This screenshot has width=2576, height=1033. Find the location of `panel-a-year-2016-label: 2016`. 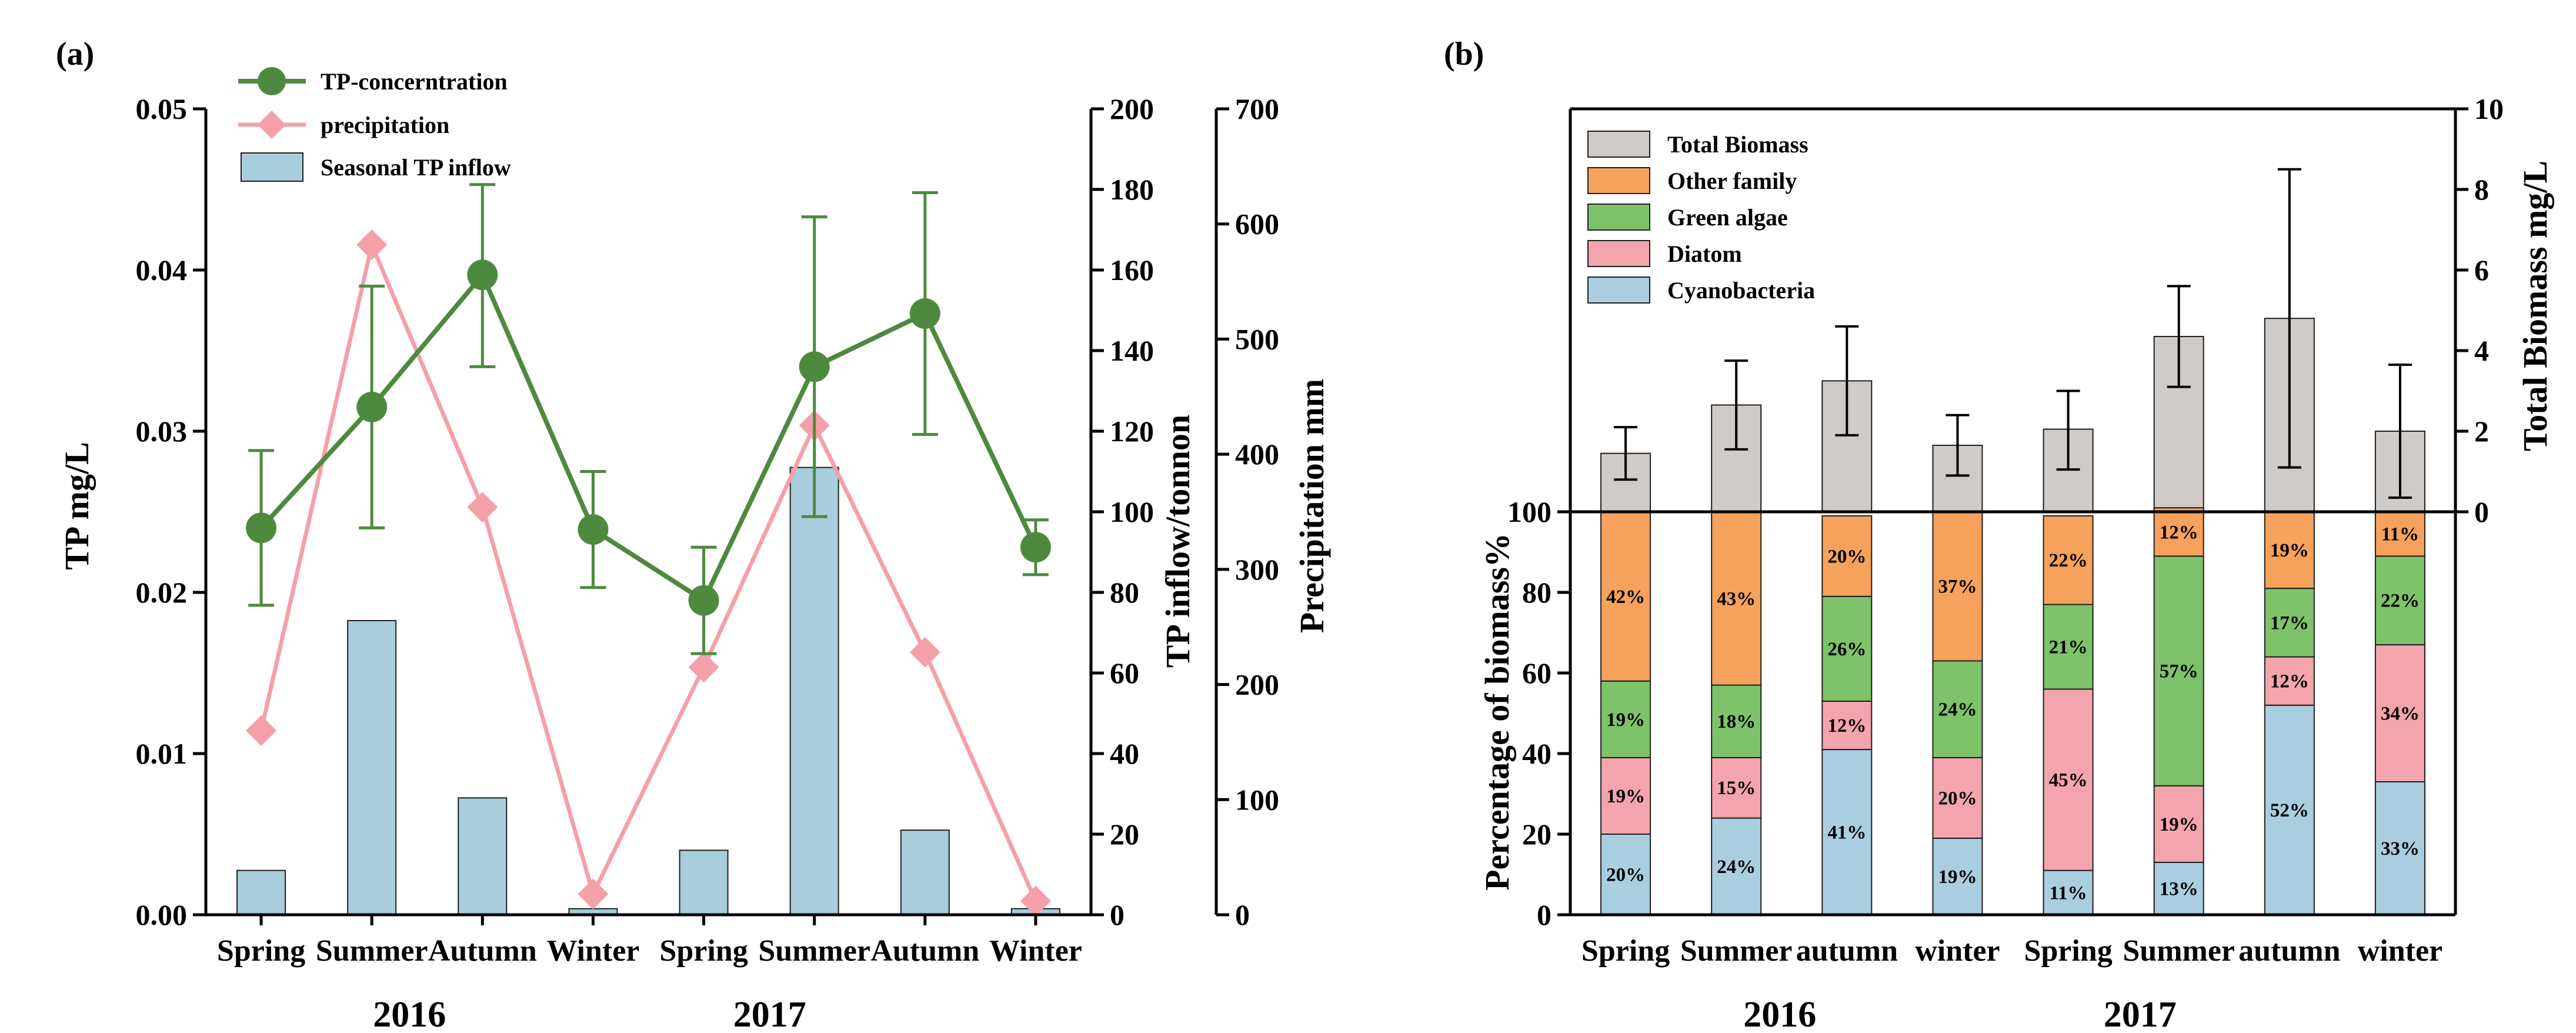

panel-a-year-2016-label: 2016 is located at coordinates (409, 1014).